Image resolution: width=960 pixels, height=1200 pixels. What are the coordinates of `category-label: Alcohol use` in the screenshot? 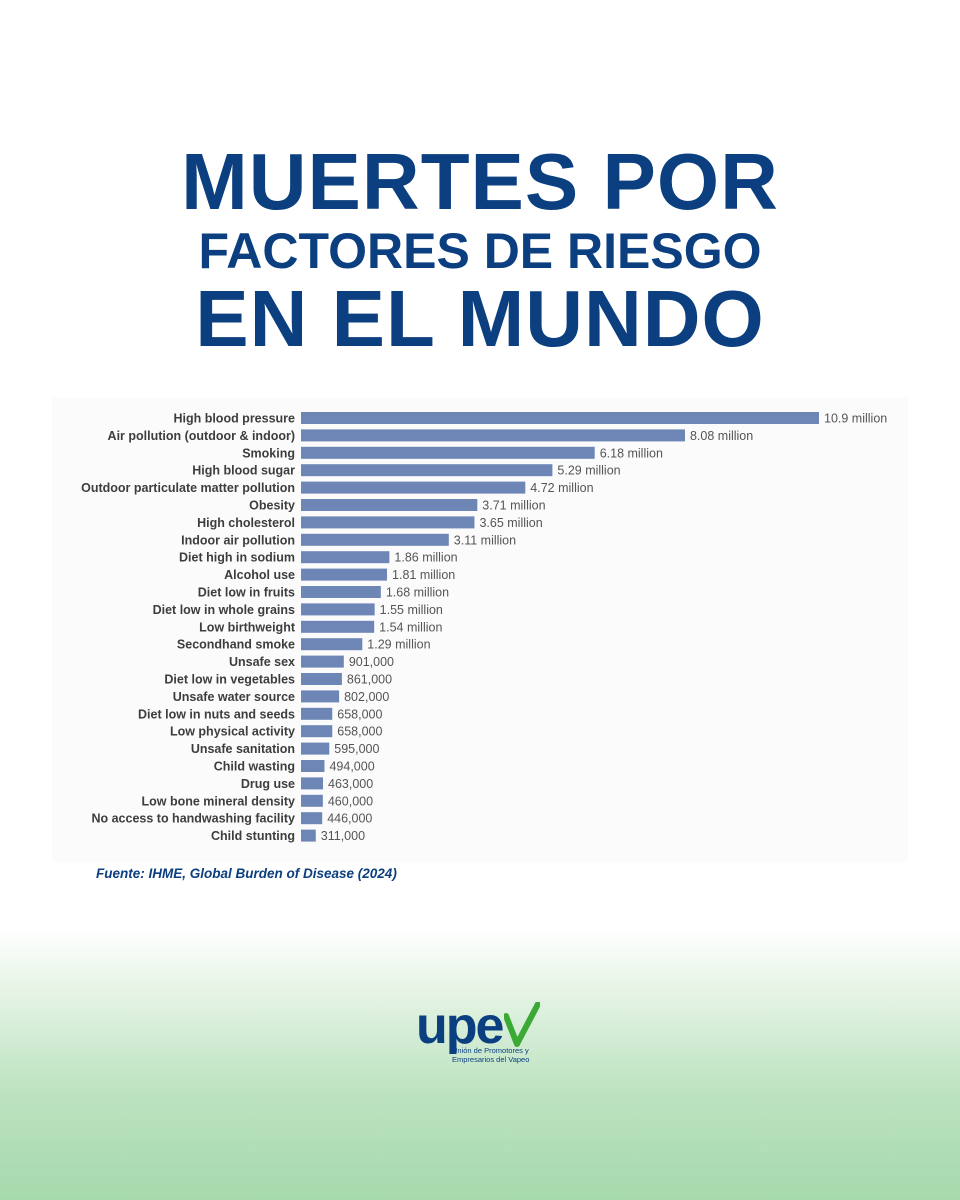 It's located at (259, 575).